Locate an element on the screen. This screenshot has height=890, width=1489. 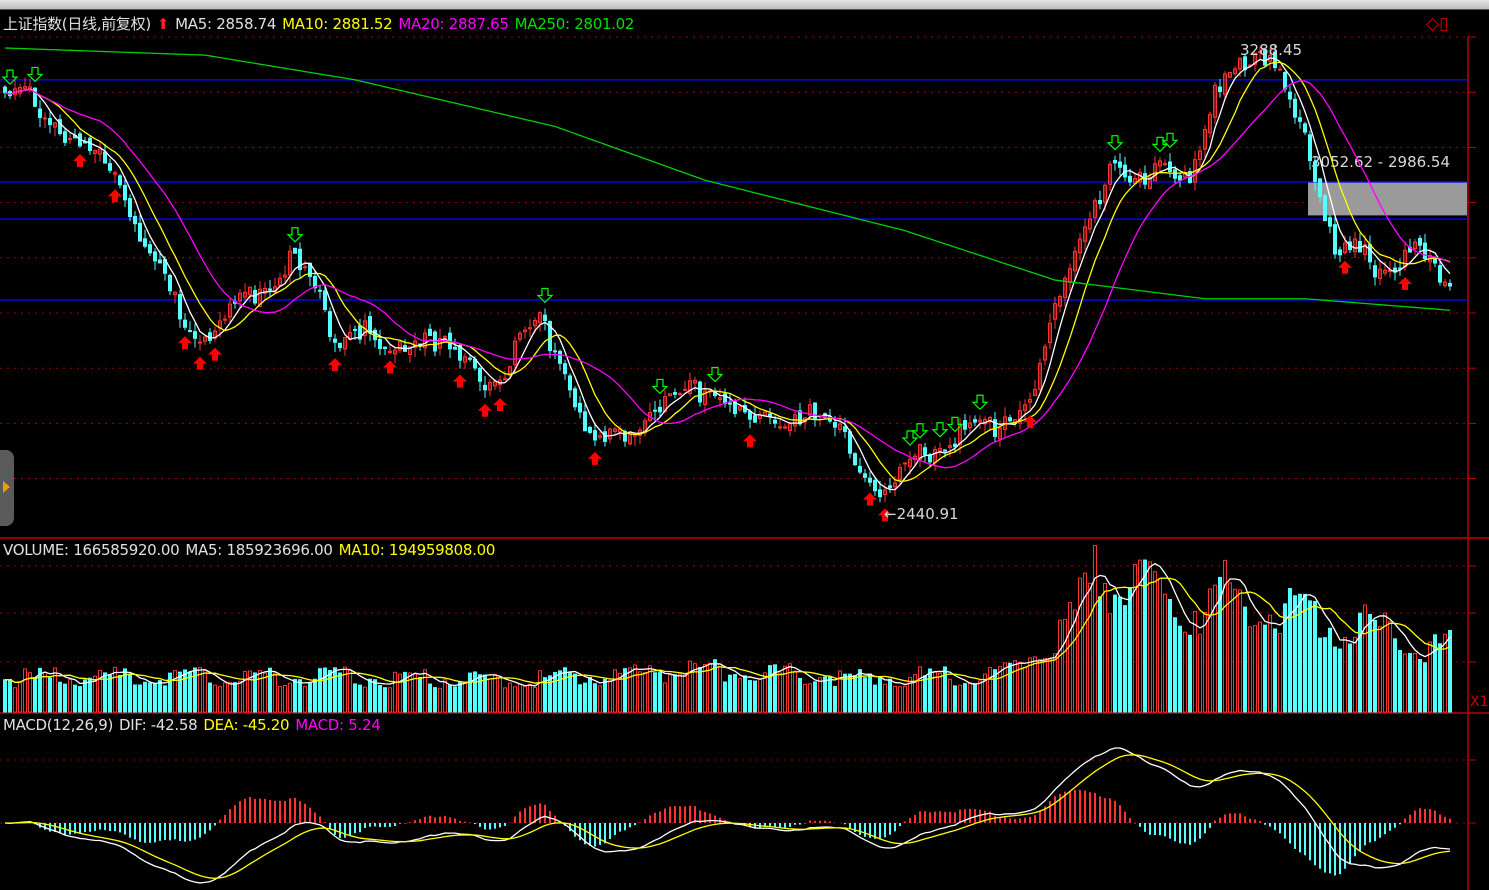
diamond-icon: ◇ is located at coordinates (1433, 24).